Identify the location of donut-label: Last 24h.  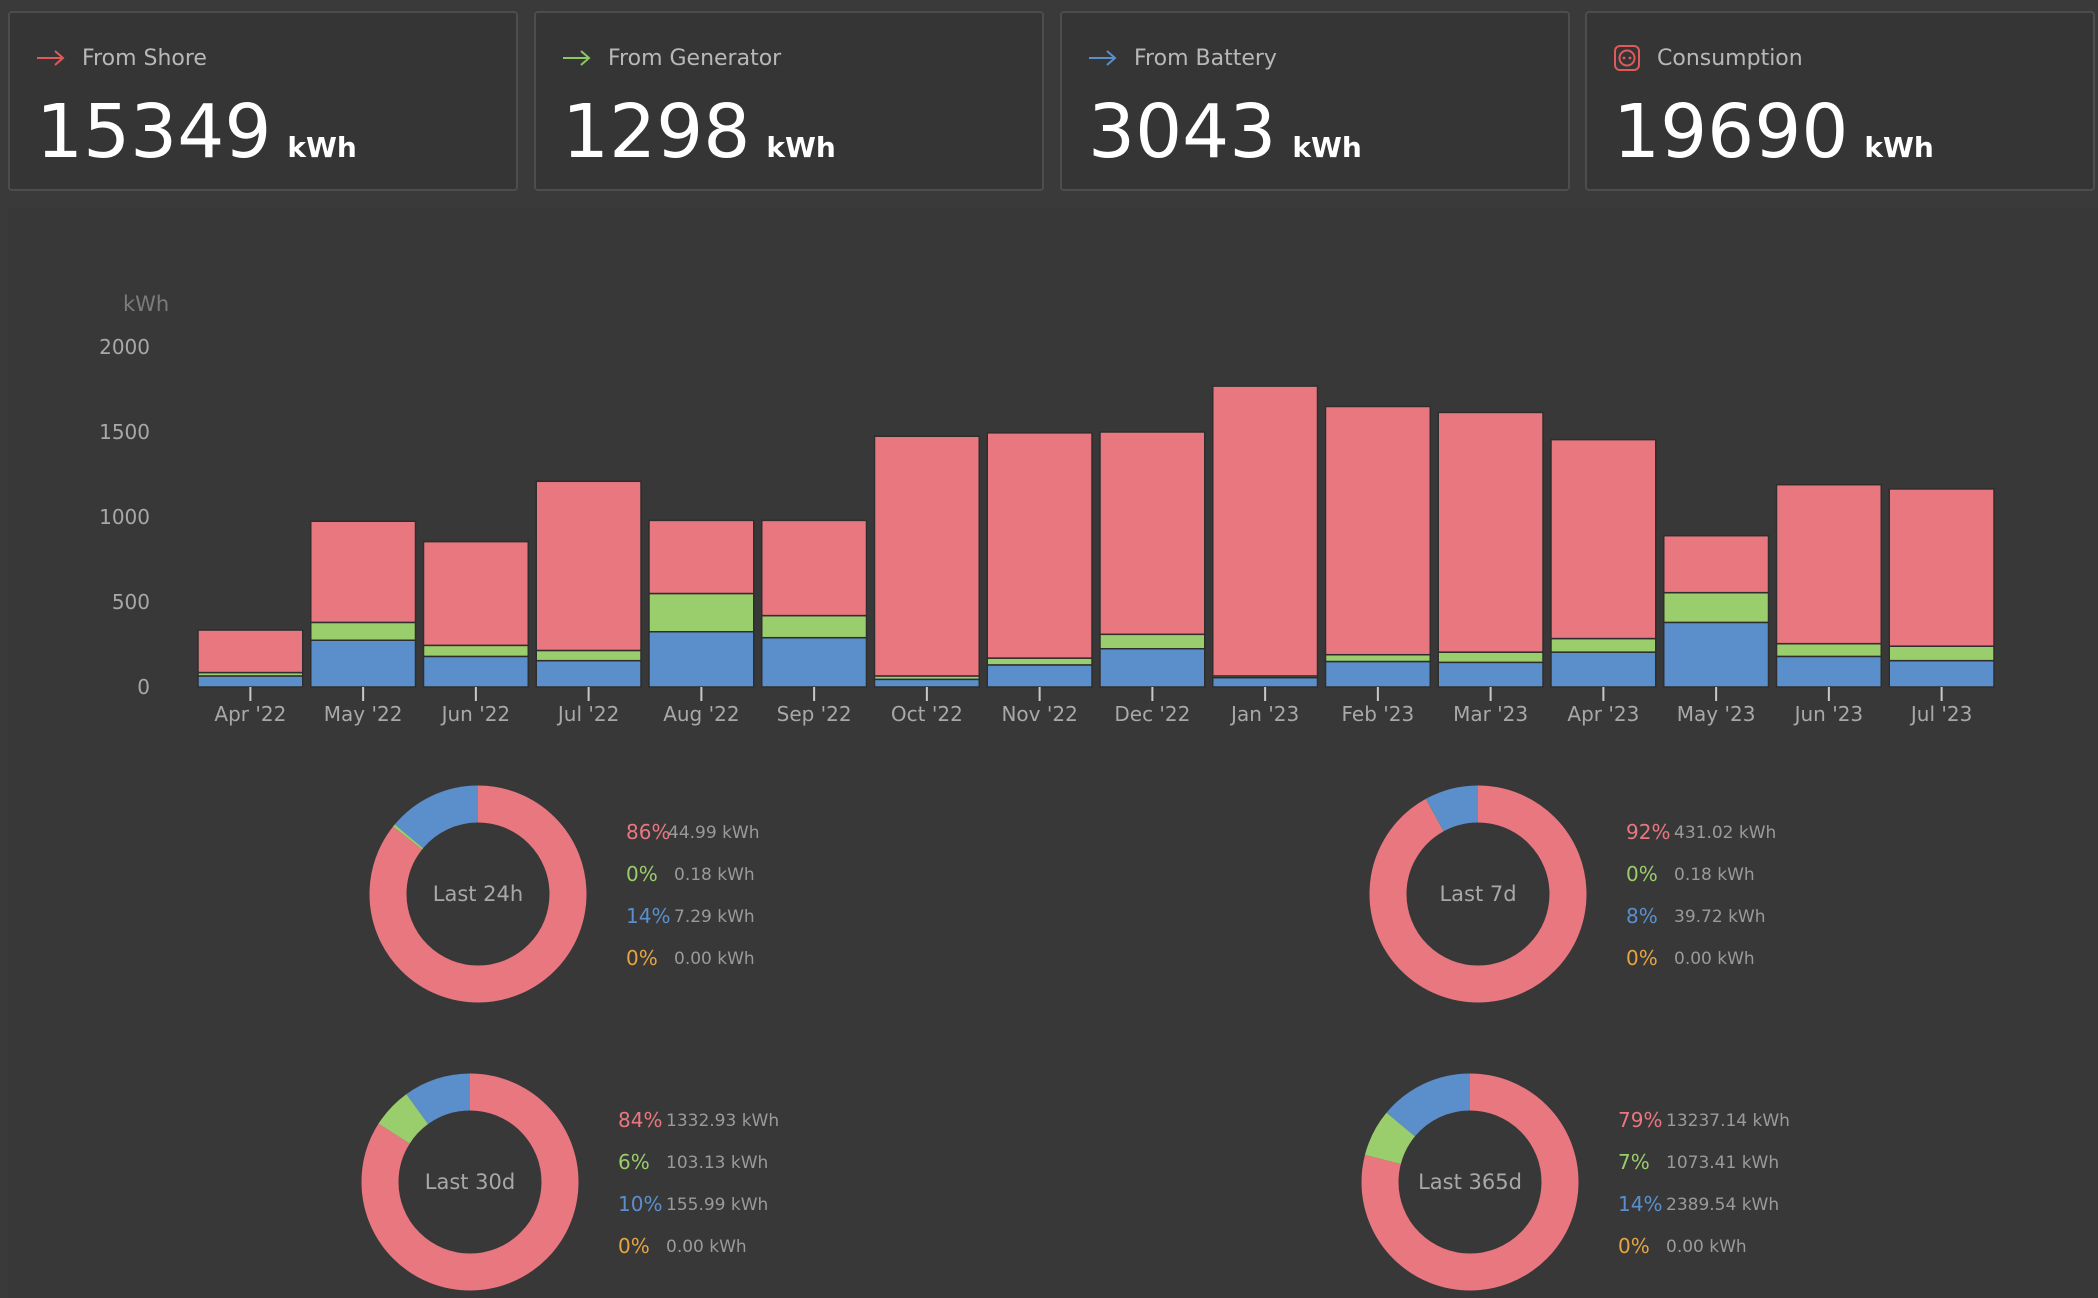
(478, 894).